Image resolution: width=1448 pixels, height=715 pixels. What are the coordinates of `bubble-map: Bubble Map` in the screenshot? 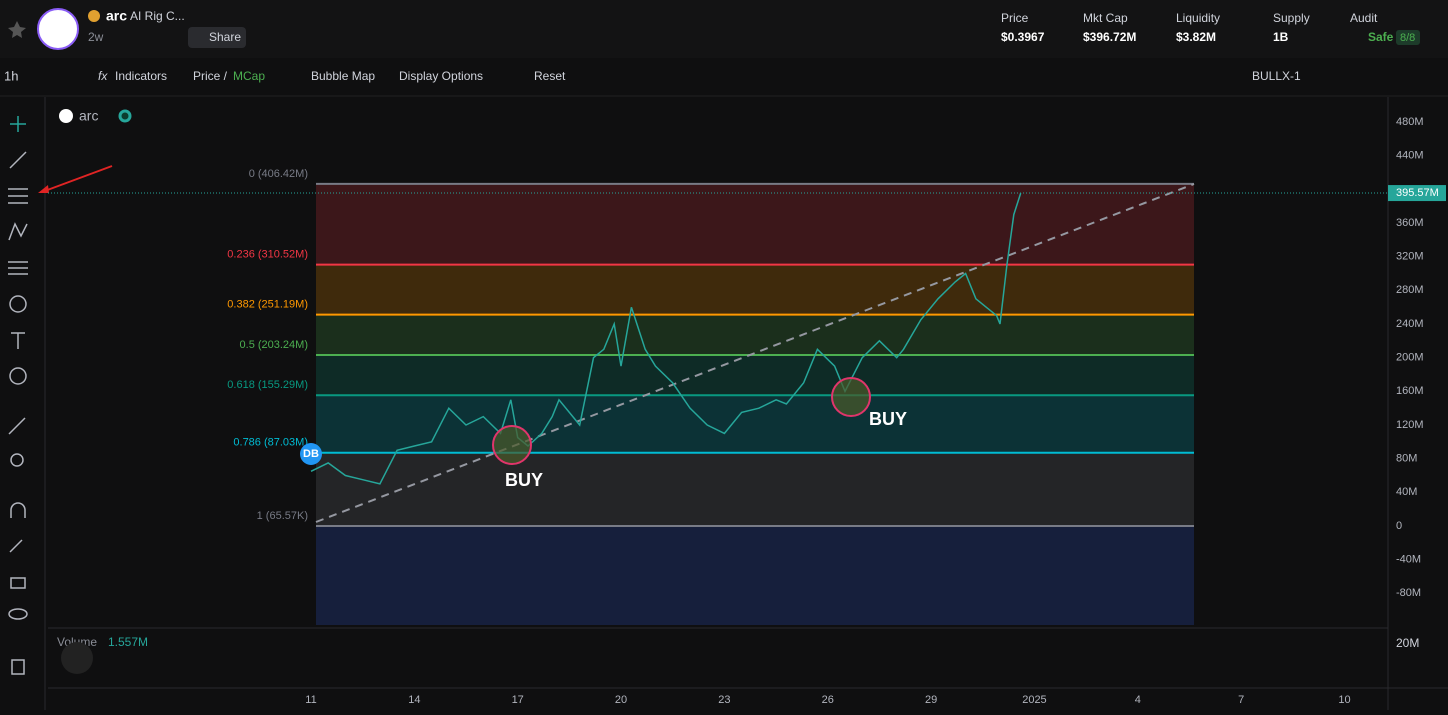 It's located at (343, 76).